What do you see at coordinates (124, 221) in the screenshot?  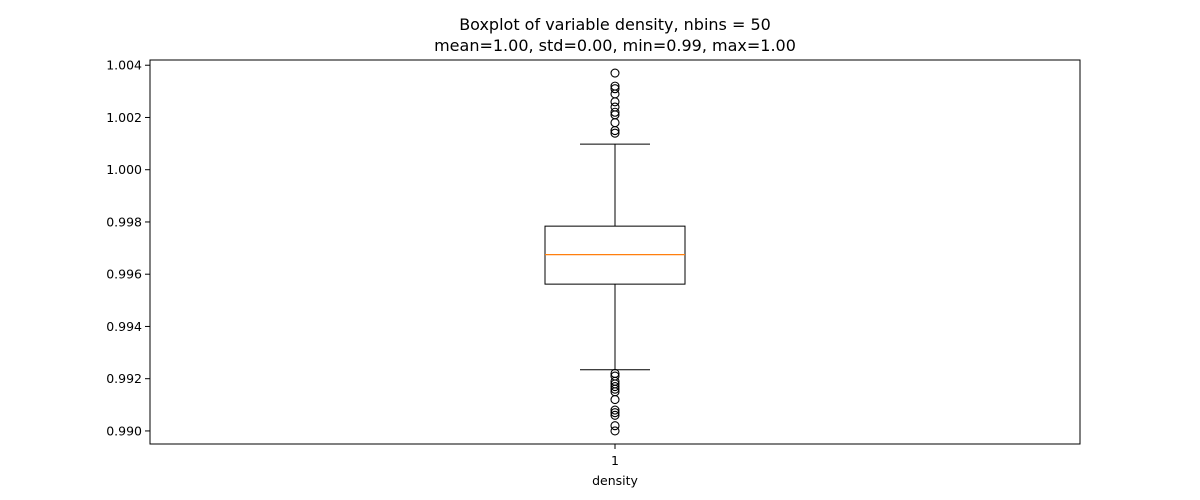 I see `y-tick-label: 0.998` at bounding box center [124, 221].